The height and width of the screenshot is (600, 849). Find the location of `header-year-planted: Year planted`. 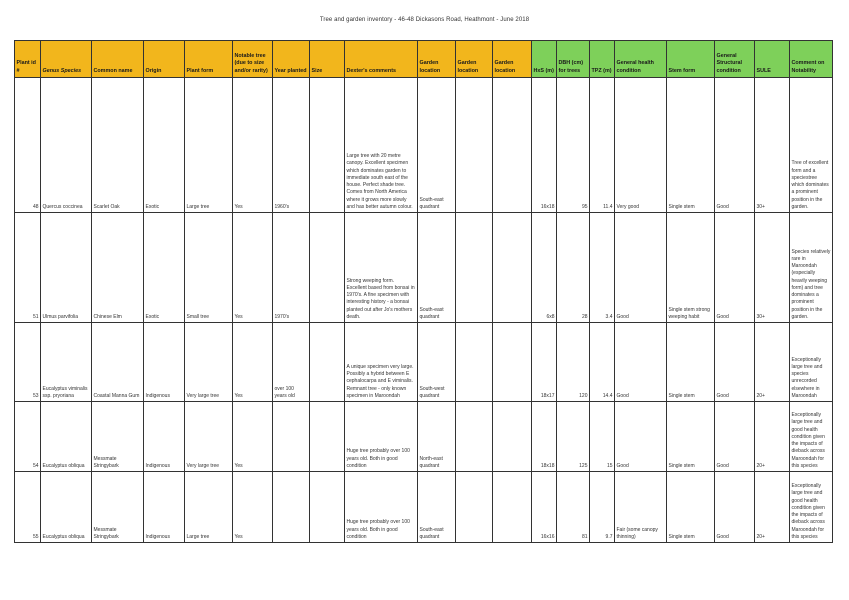

header-year-planted: Year planted is located at coordinates (291, 59).